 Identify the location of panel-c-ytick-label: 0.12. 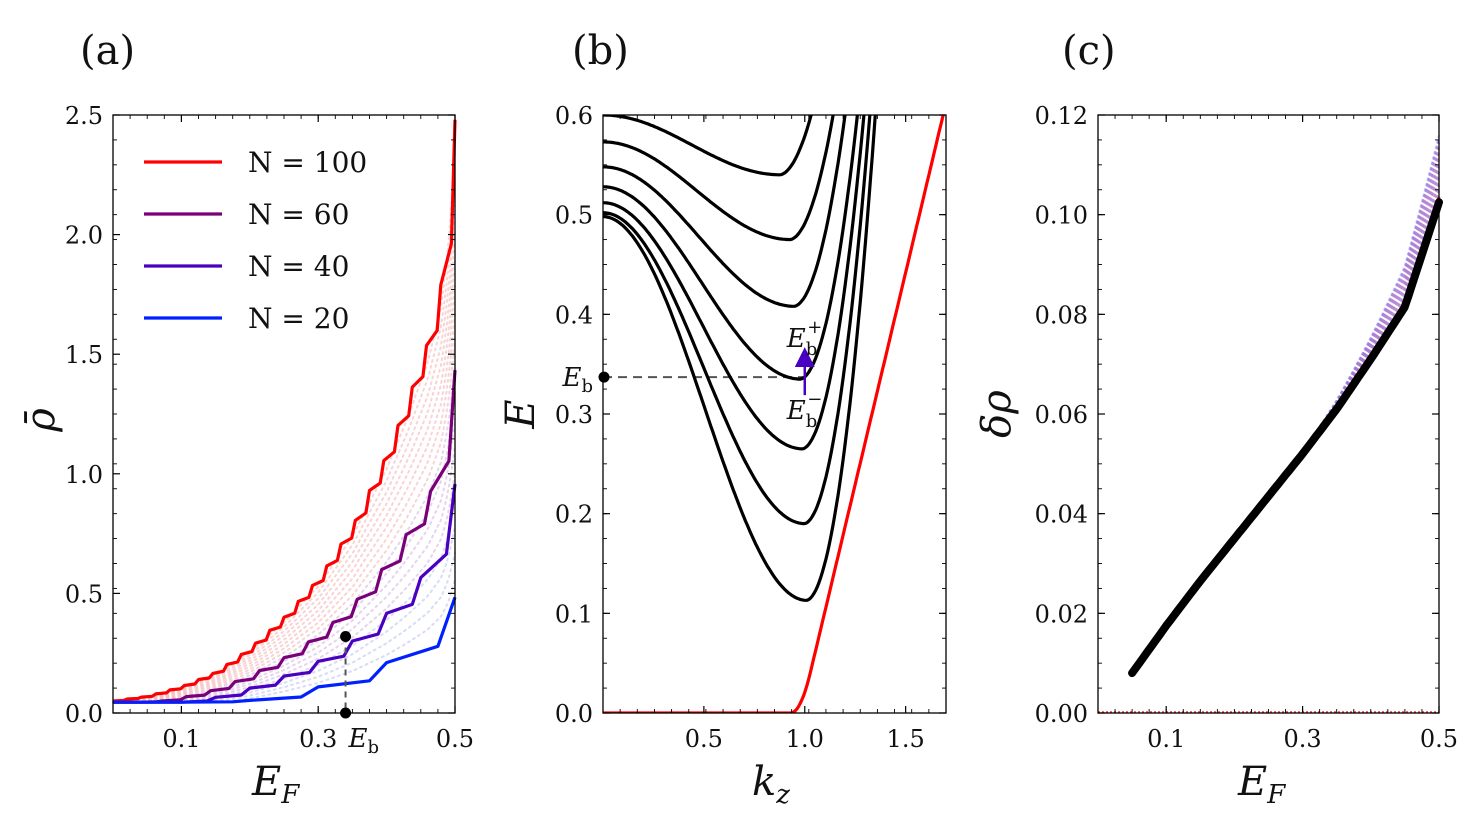
(1061, 116).